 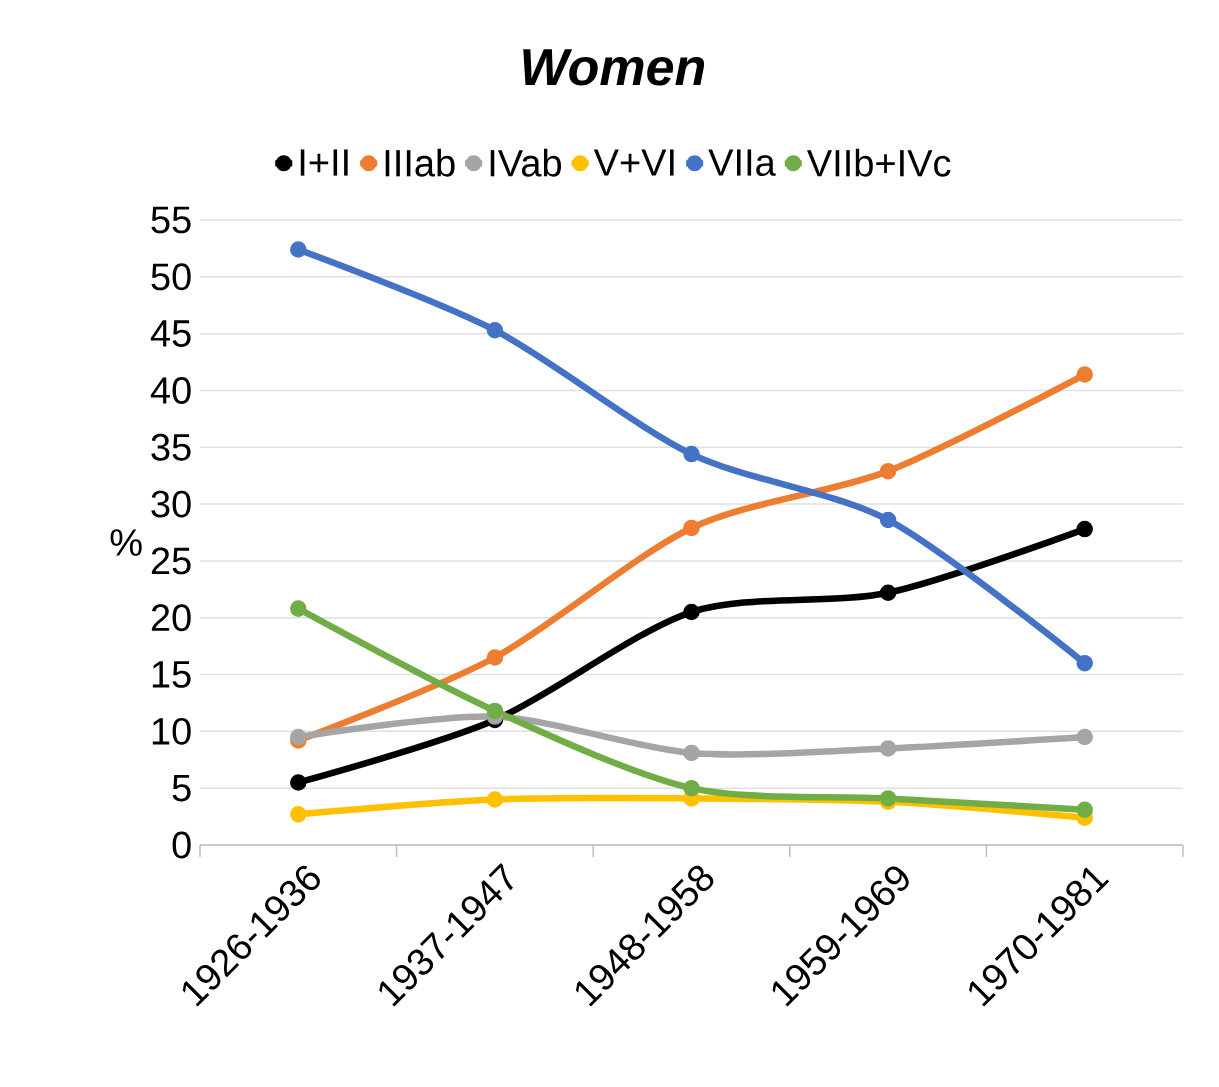 I want to click on y-tick-label: 25, so click(x=171, y=561).